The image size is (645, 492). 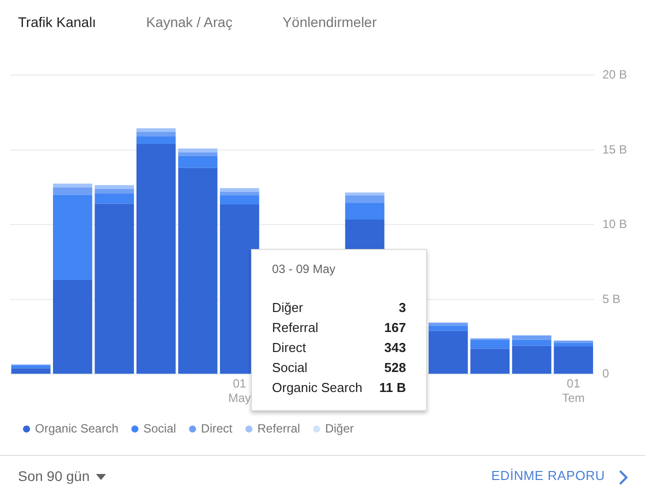 What do you see at coordinates (217, 428) in the screenshot?
I see `legend-label: Direct` at bounding box center [217, 428].